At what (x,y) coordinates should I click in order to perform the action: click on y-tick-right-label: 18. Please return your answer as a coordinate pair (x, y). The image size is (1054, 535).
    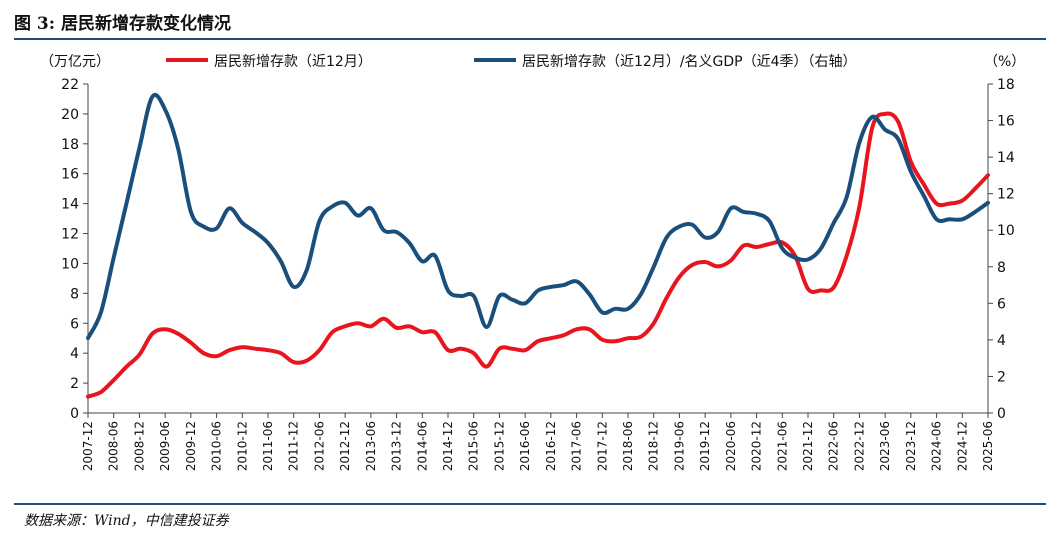
    Looking at the image, I should click on (1006, 85).